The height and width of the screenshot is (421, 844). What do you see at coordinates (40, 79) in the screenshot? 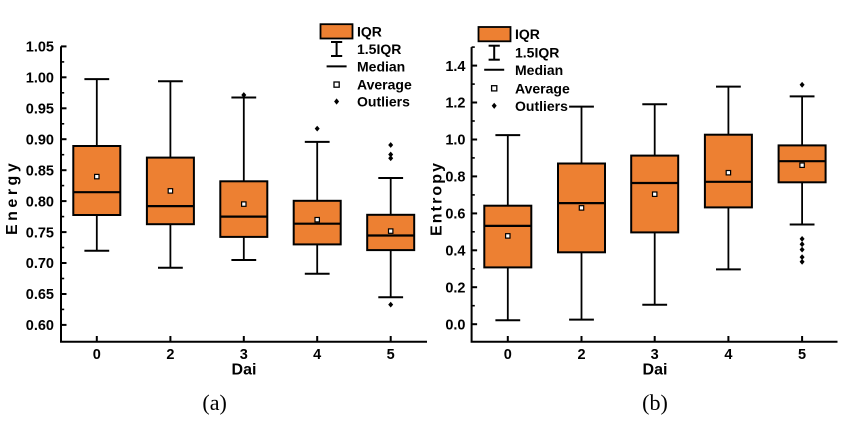
I see `svg-text: 1.00` at bounding box center [40, 79].